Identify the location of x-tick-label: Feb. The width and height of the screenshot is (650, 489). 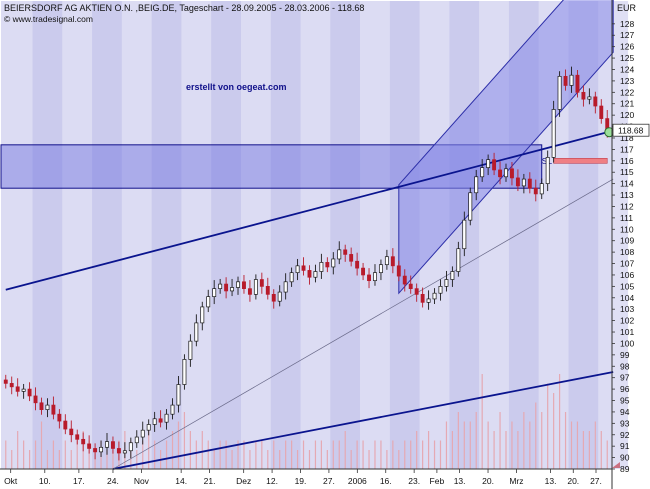
(437, 481).